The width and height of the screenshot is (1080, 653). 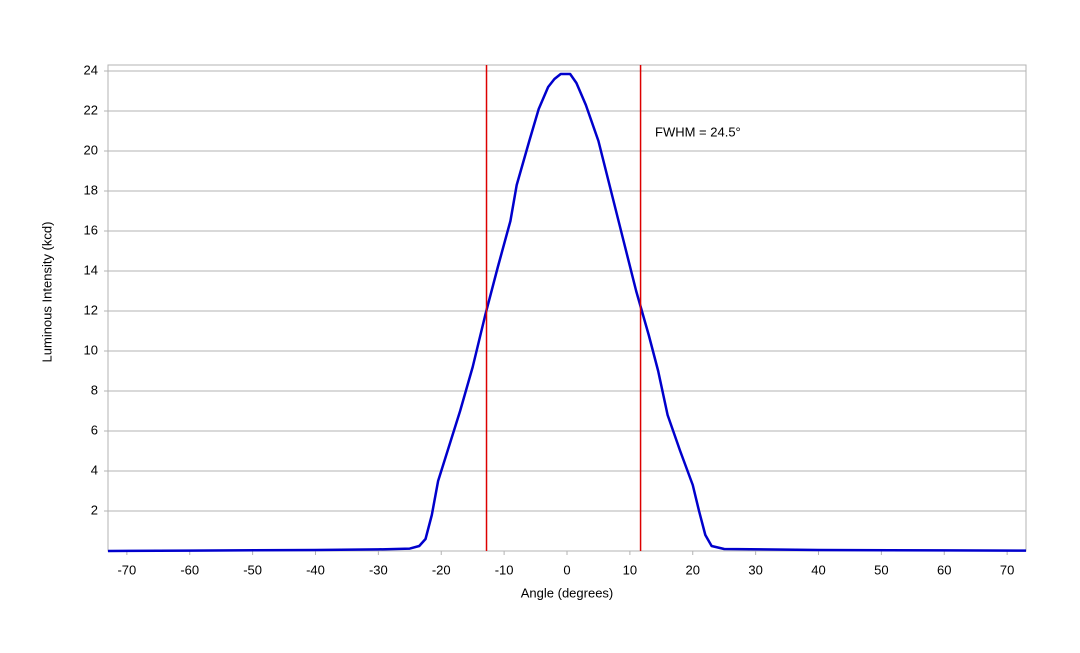 I want to click on x-tick-label: 0, so click(x=566, y=569).